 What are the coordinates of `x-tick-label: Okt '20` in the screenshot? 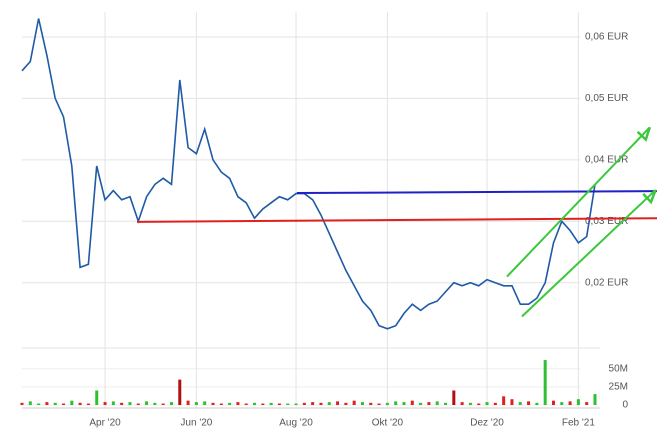 It's located at (388, 423).